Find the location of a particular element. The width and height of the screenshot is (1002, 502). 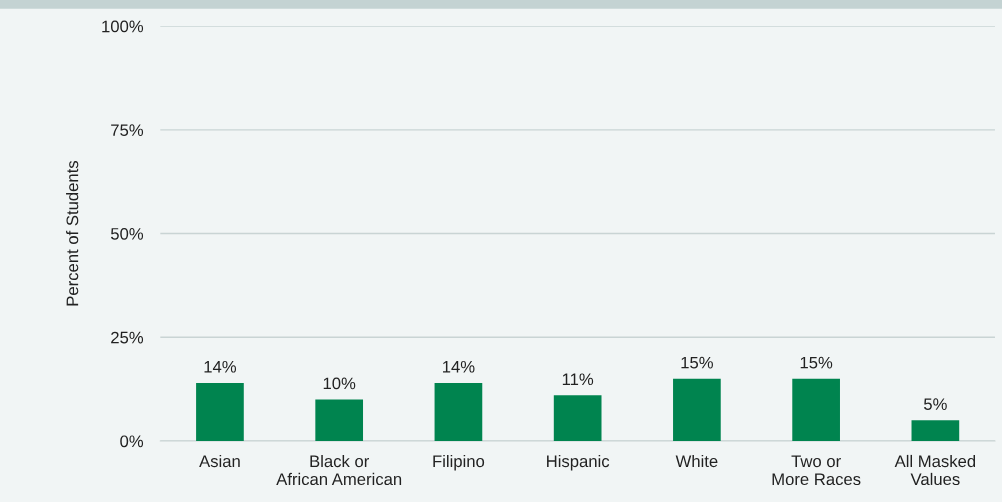

y-tick-label: 50% is located at coordinates (127, 233).